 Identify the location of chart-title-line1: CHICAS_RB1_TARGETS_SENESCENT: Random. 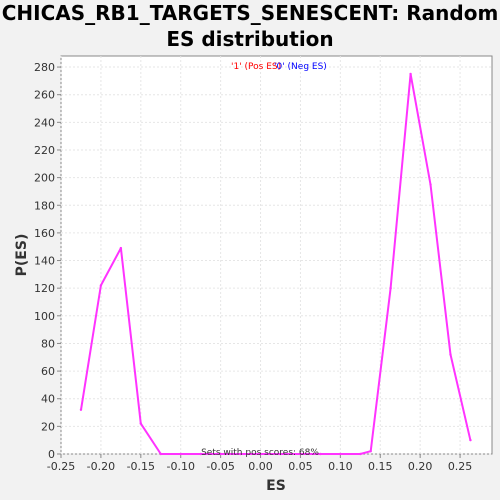
(250, 13).